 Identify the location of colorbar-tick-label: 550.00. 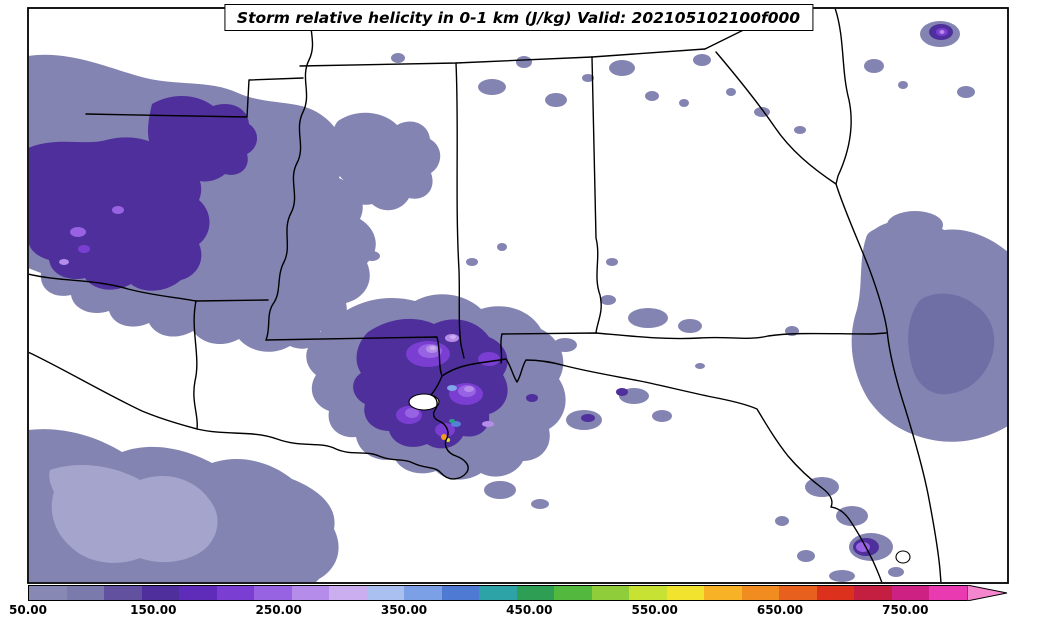
(654, 610).